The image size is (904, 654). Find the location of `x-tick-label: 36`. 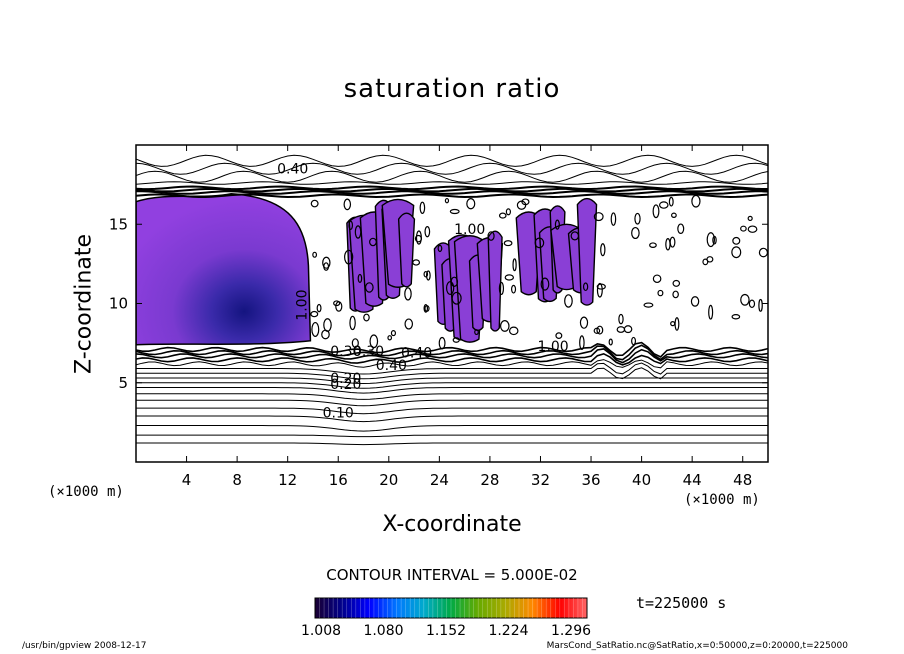

x-tick-label: 36 is located at coordinates (590, 480).